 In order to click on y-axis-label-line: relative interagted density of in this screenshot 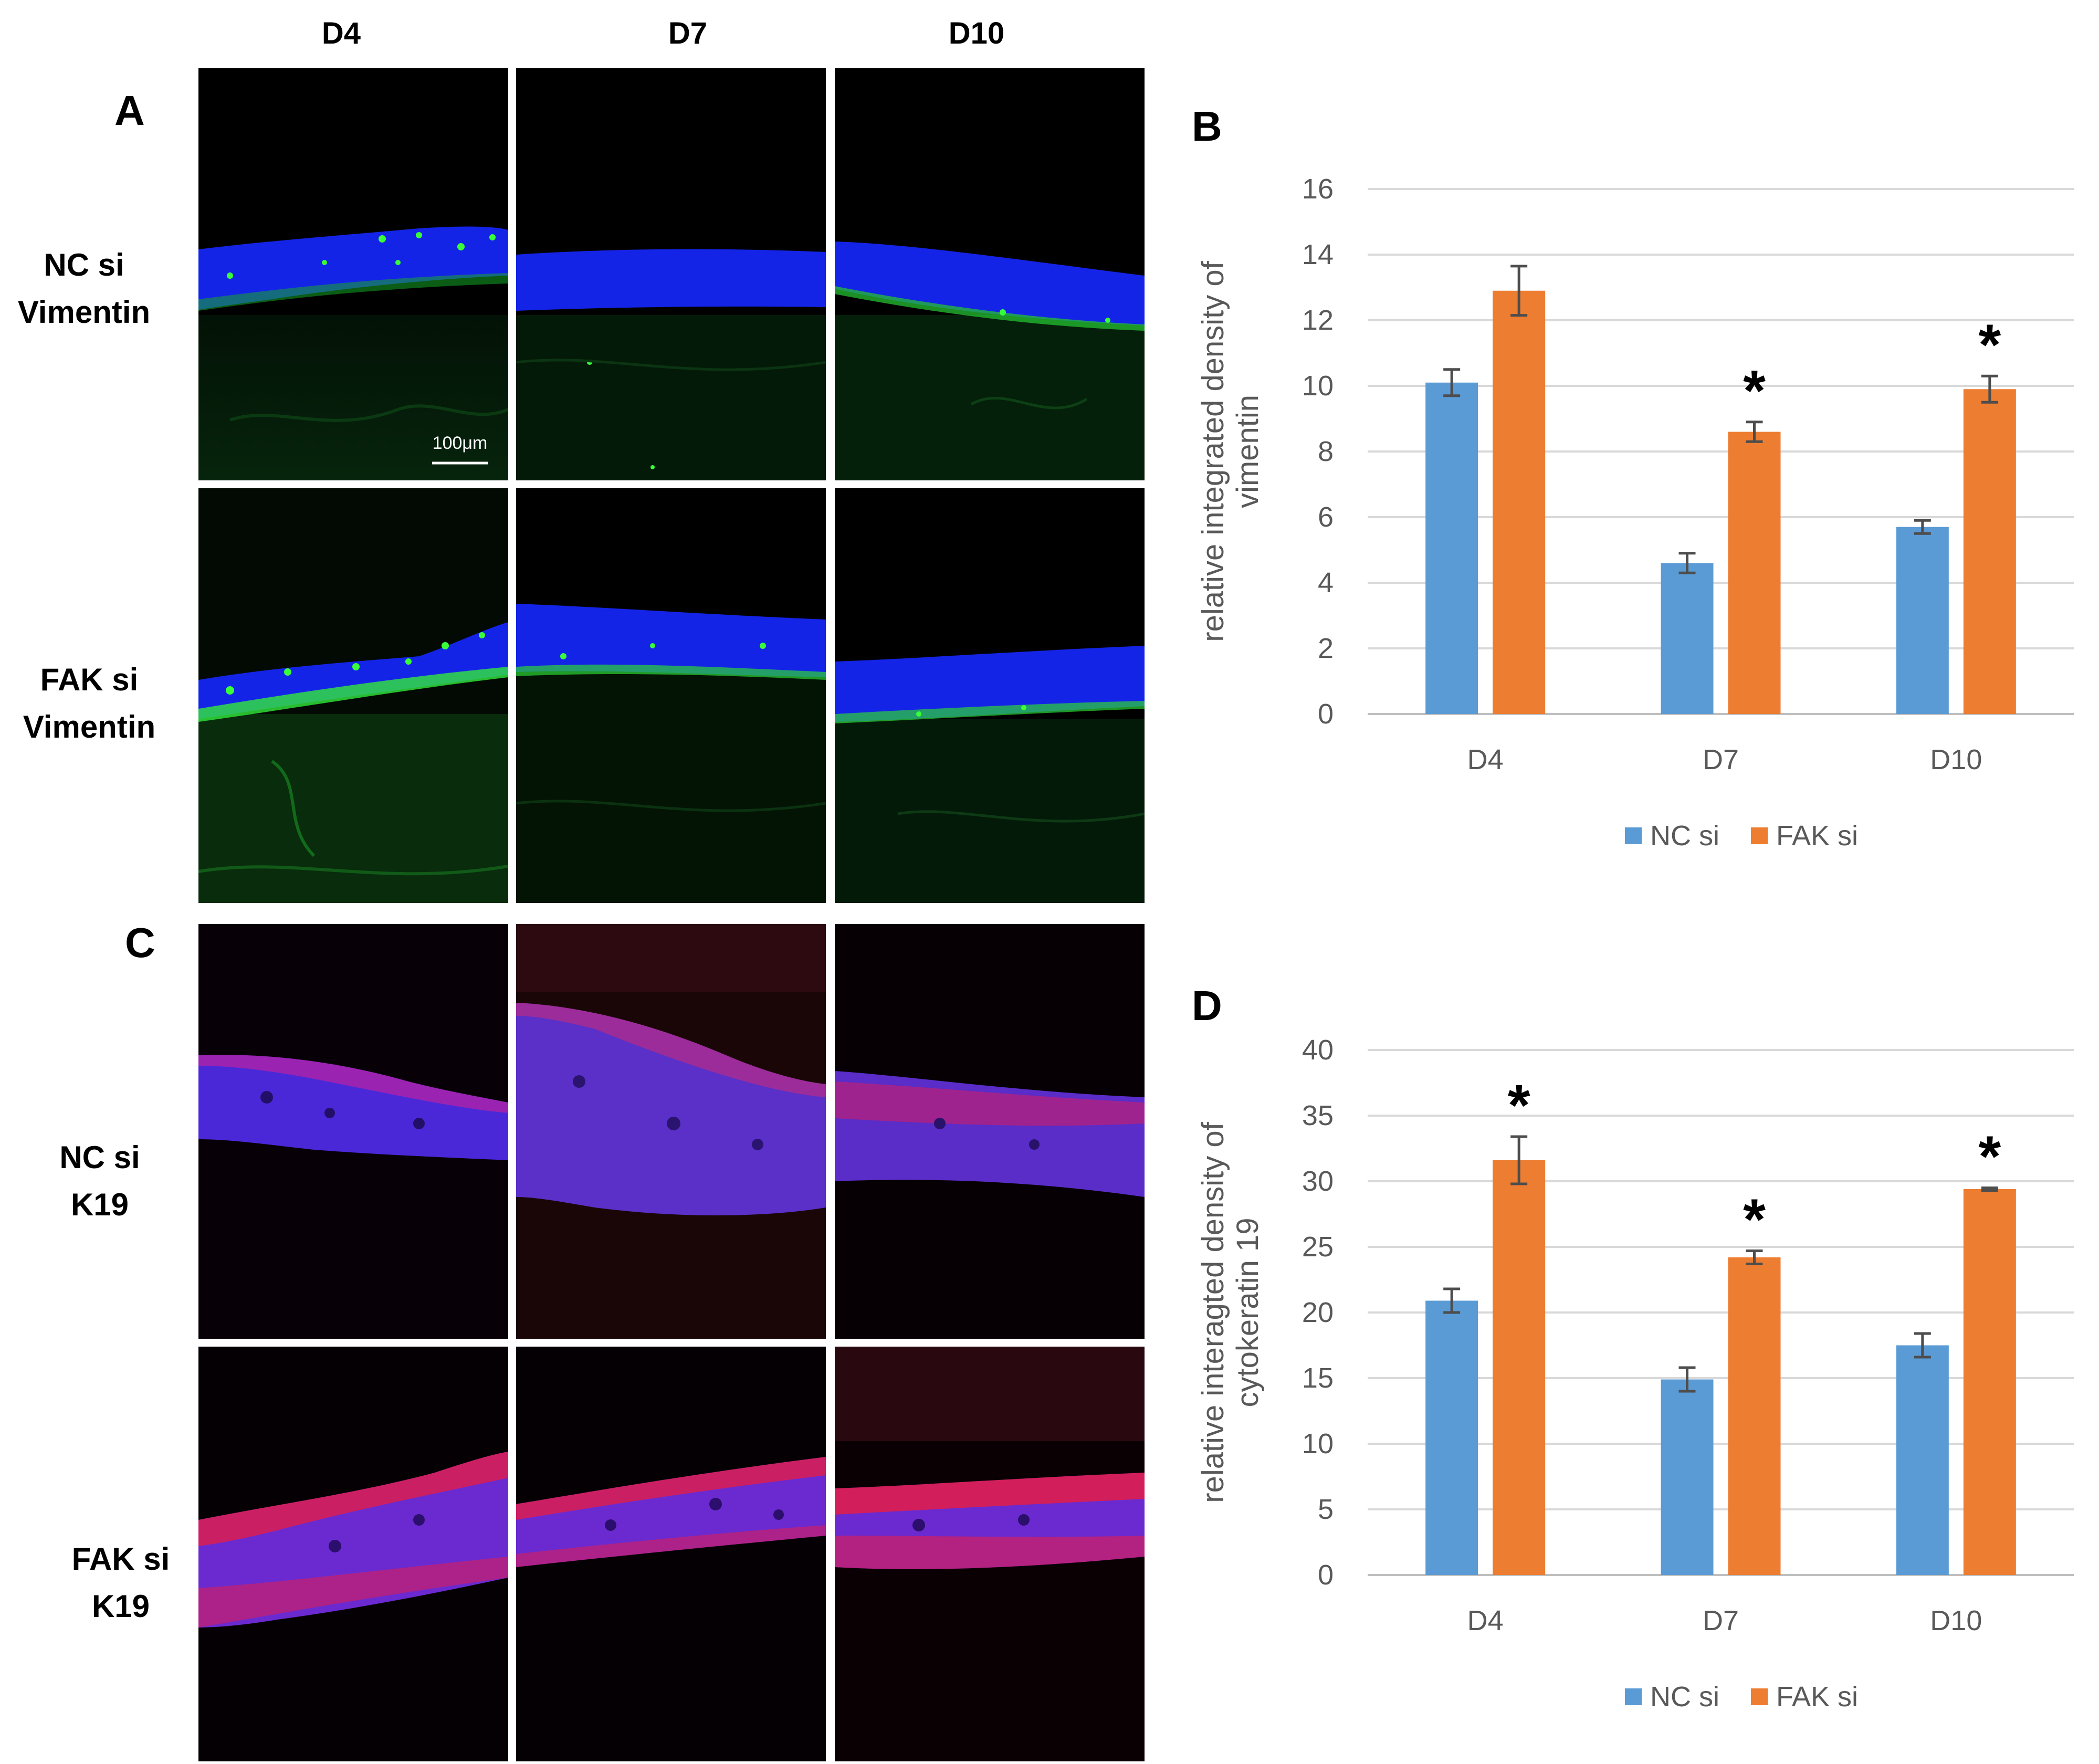, I will do `click(1213, 1312)`.